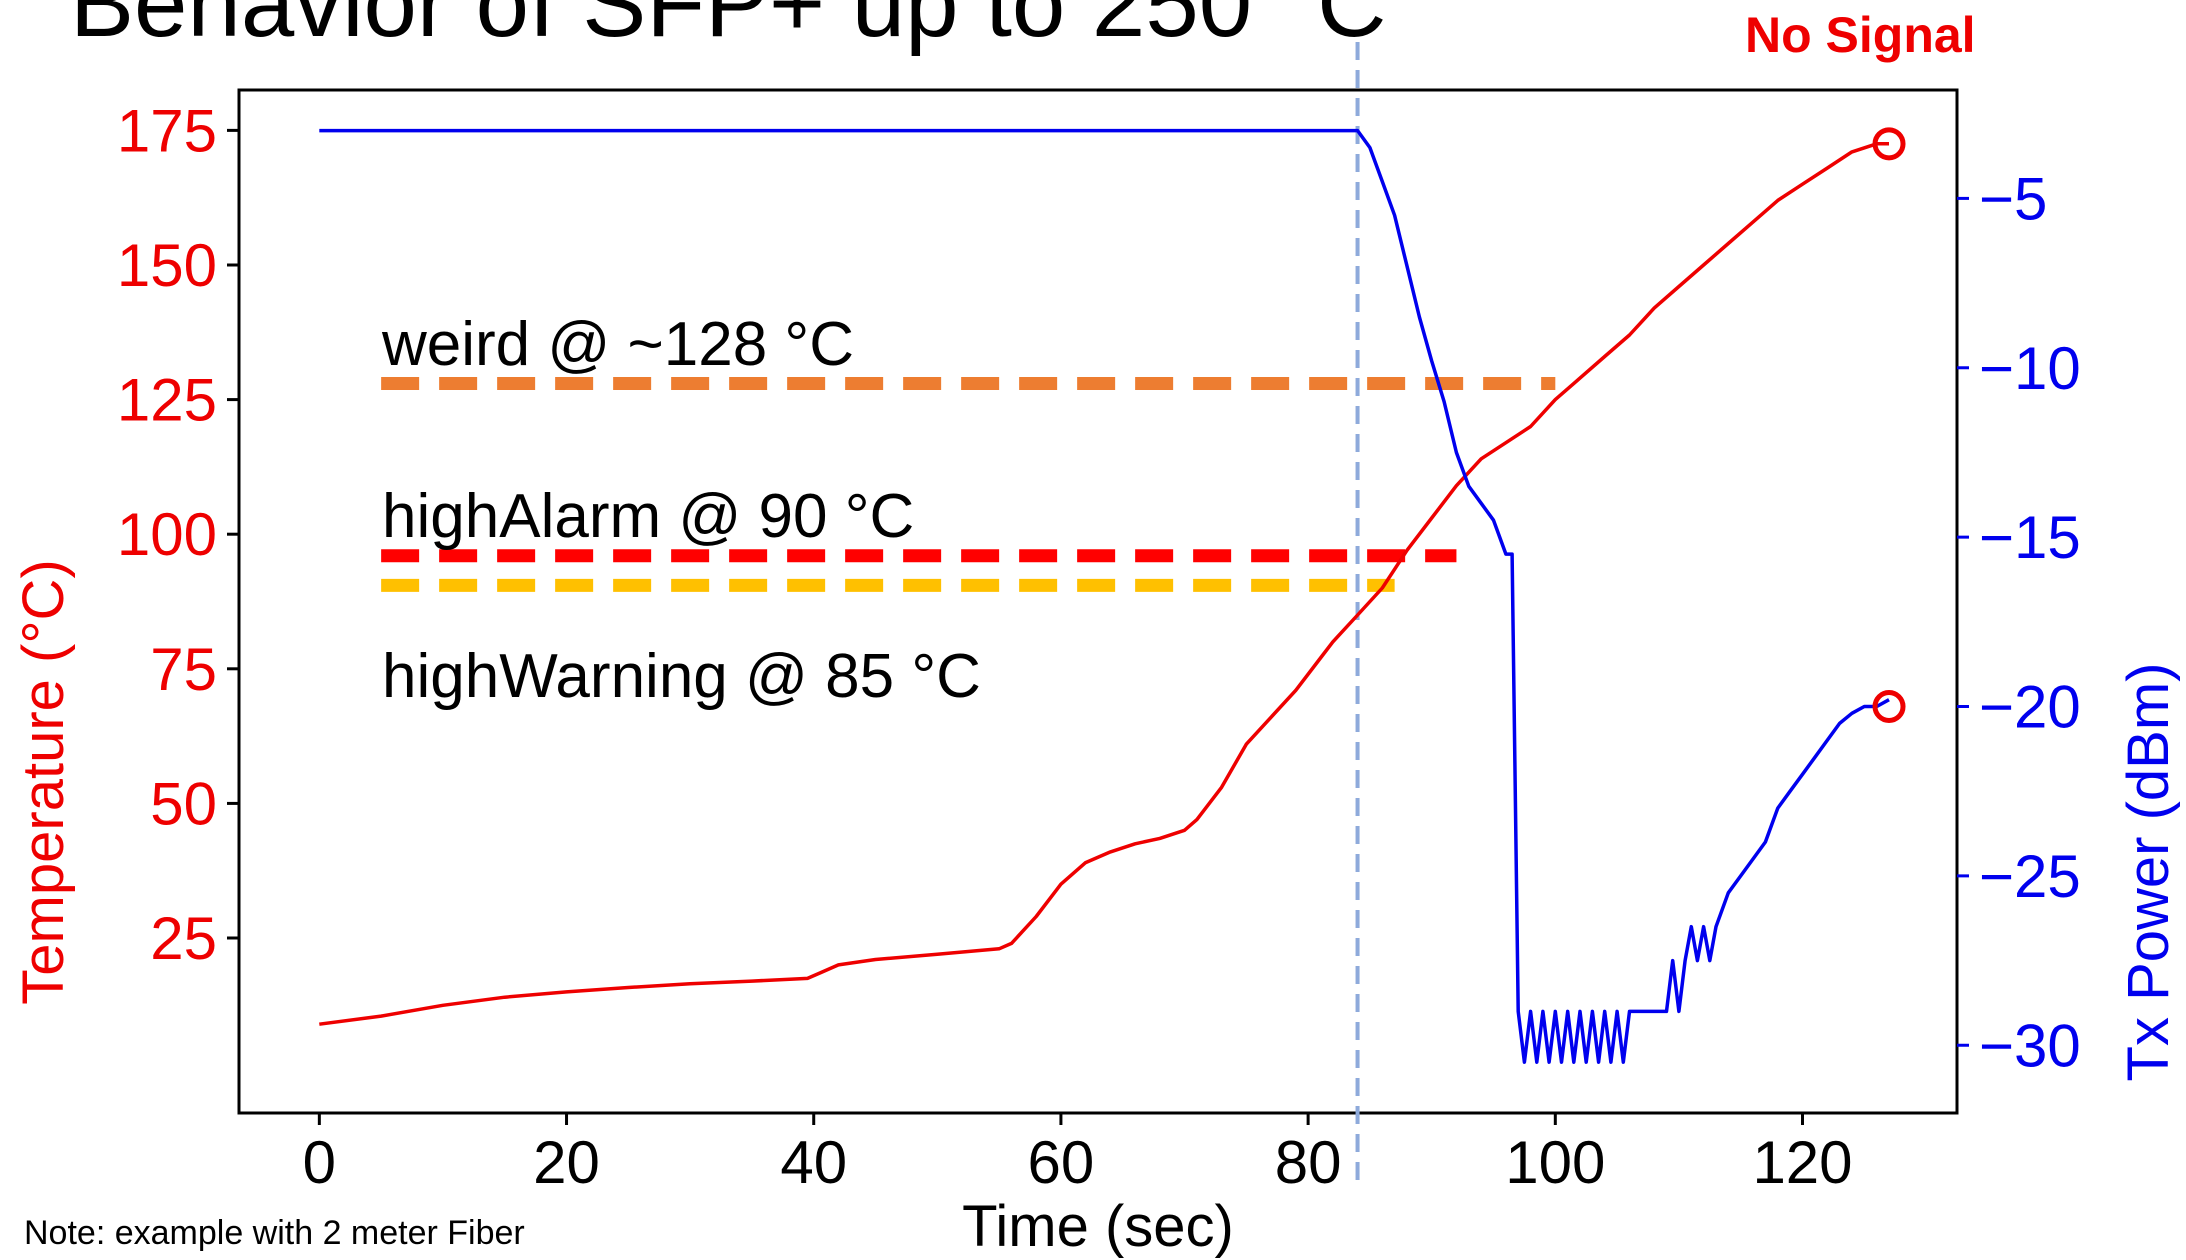 This screenshot has width=2186, height=1260. Describe the element at coordinates (319, 1162) in the screenshot. I see `x-tick-label-0: 0` at that location.